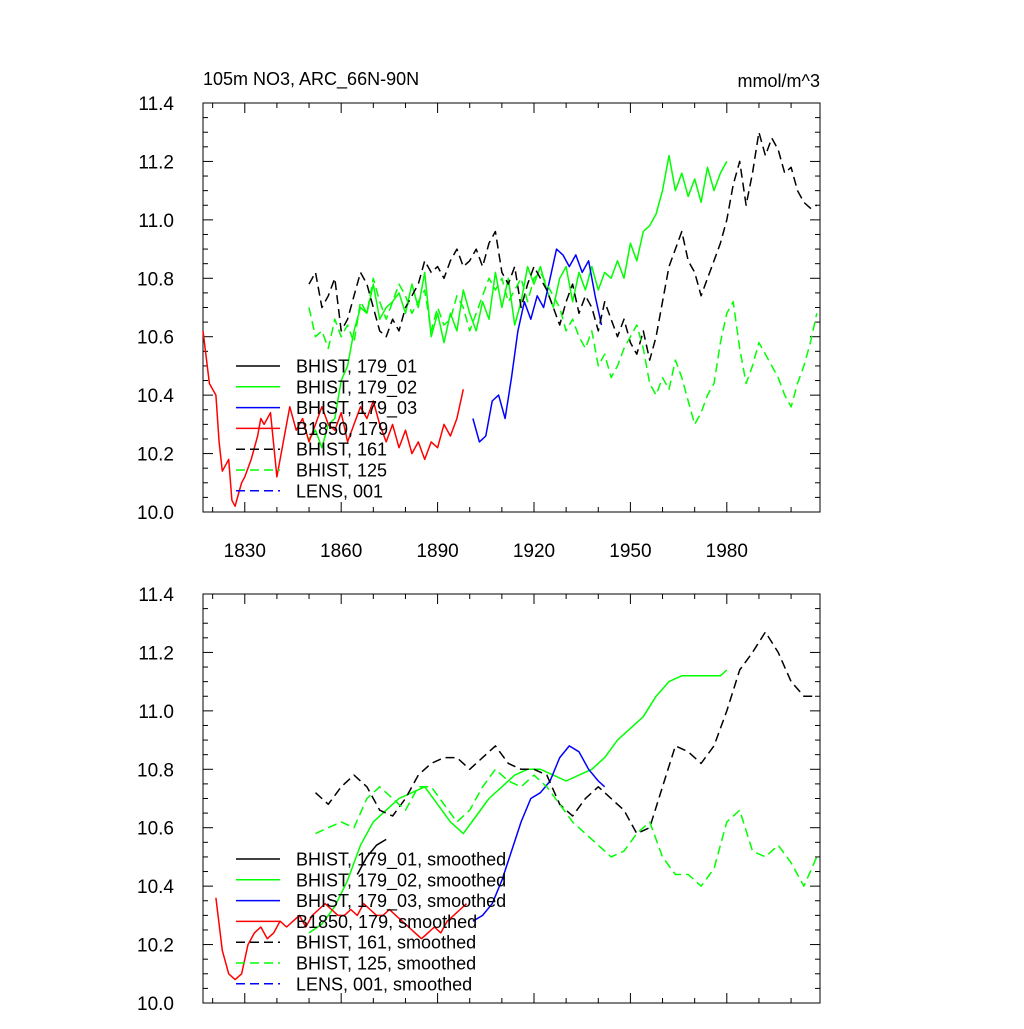  What do you see at coordinates (384, 984) in the screenshot?
I see `legend-label: LENS, 001, smoothed` at bounding box center [384, 984].